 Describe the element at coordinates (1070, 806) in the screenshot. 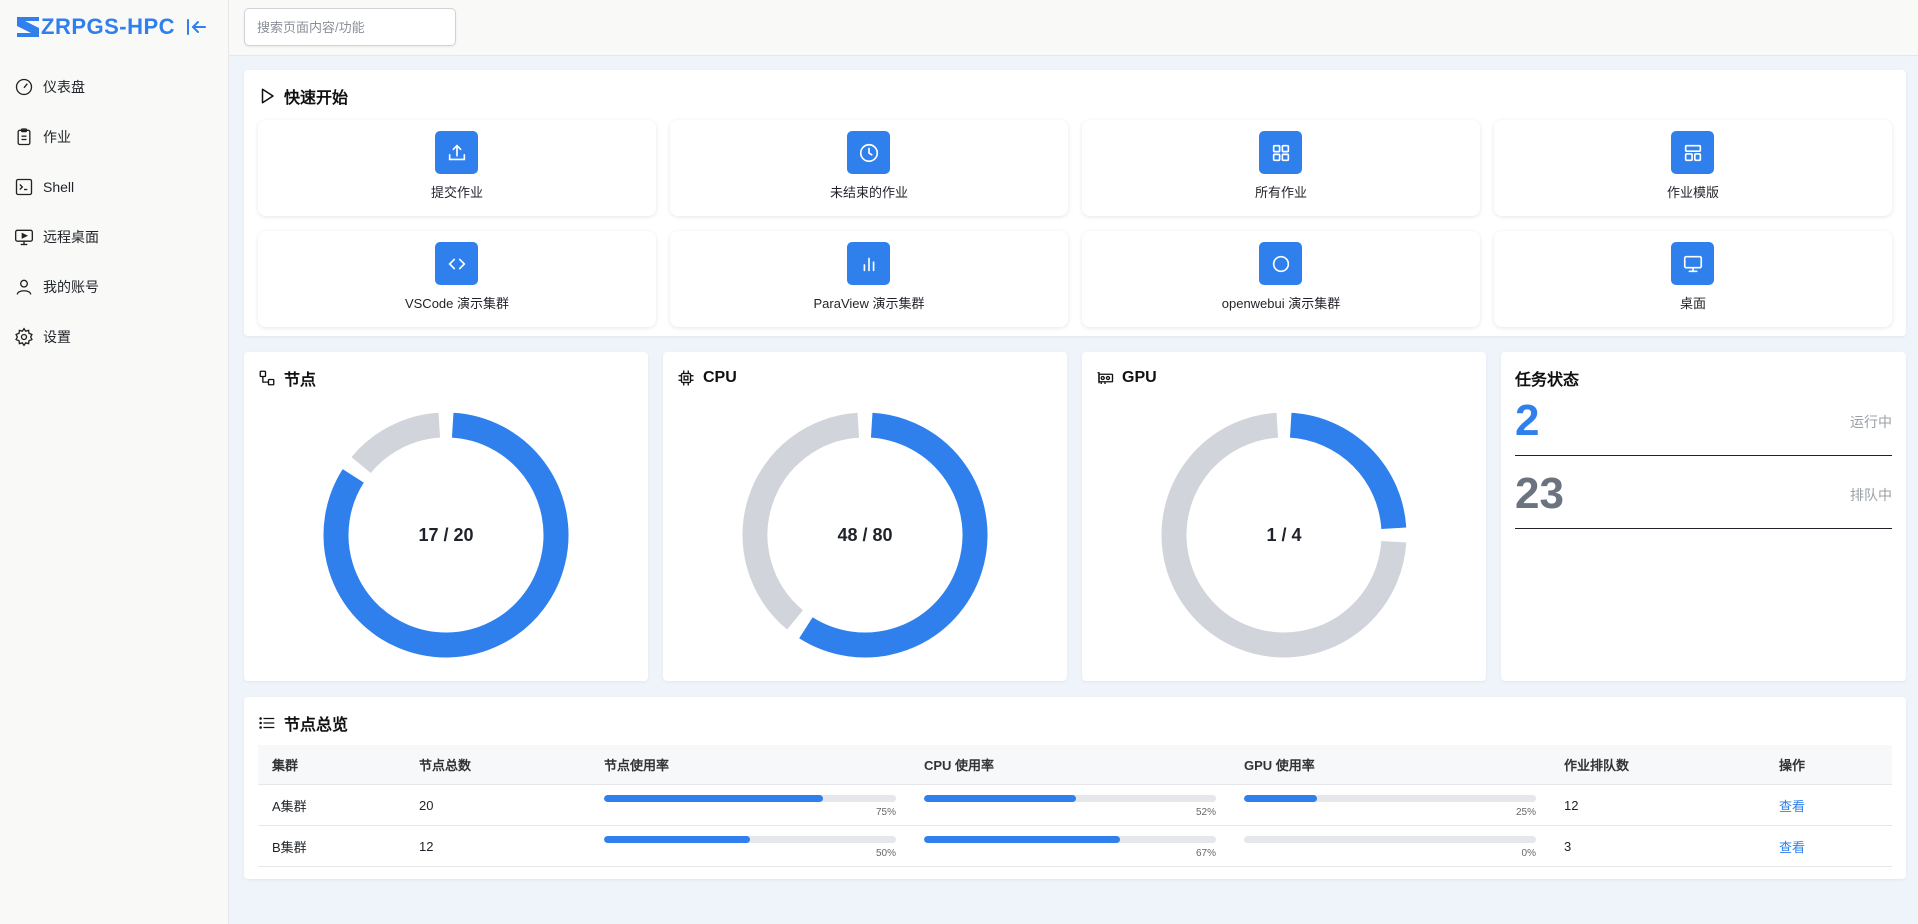

I see `cpu-usage-bar: 52%` at that location.